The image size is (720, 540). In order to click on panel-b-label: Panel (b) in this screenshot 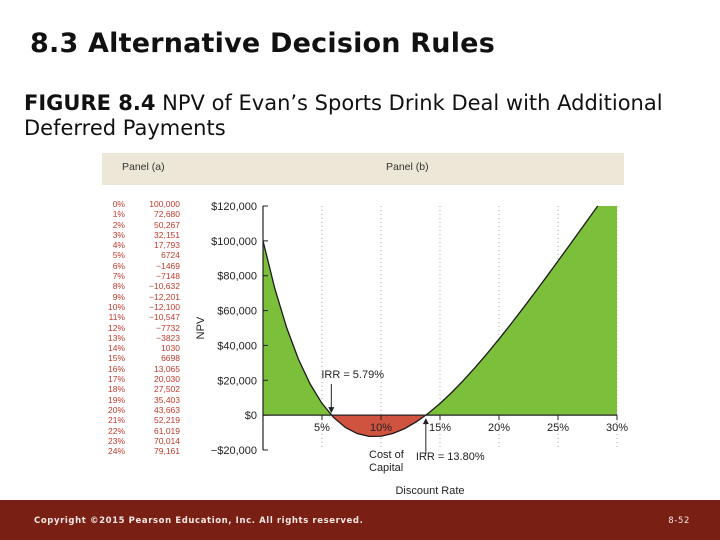, I will do `click(407, 167)`.